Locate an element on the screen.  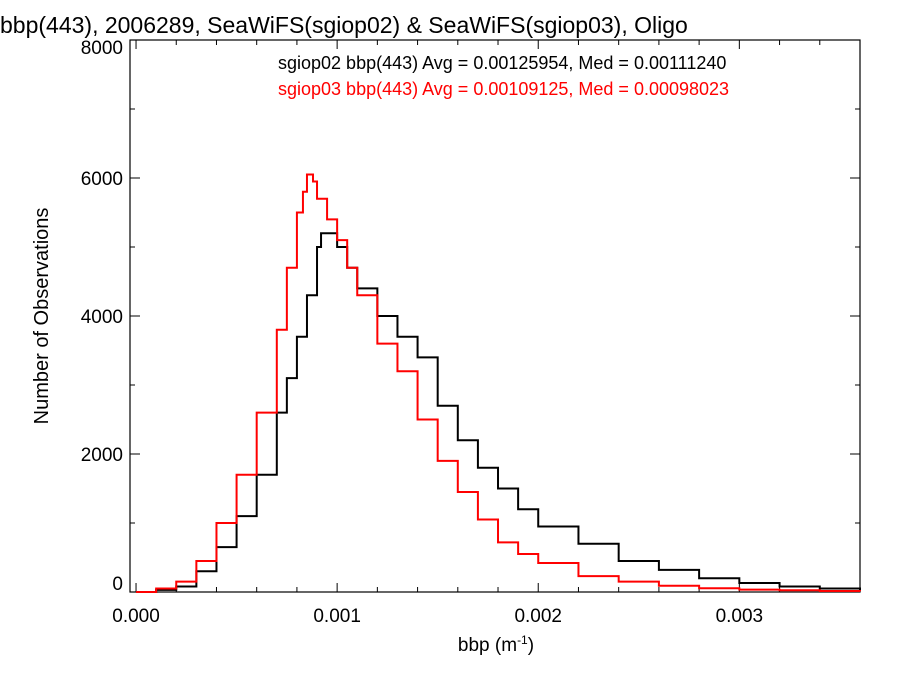
y-tick-label: 2000 is located at coordinates (102, 455).